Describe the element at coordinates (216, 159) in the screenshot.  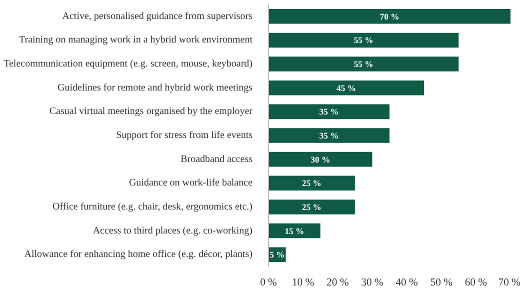
I see `y-tick-label: Broadband access` at that location.